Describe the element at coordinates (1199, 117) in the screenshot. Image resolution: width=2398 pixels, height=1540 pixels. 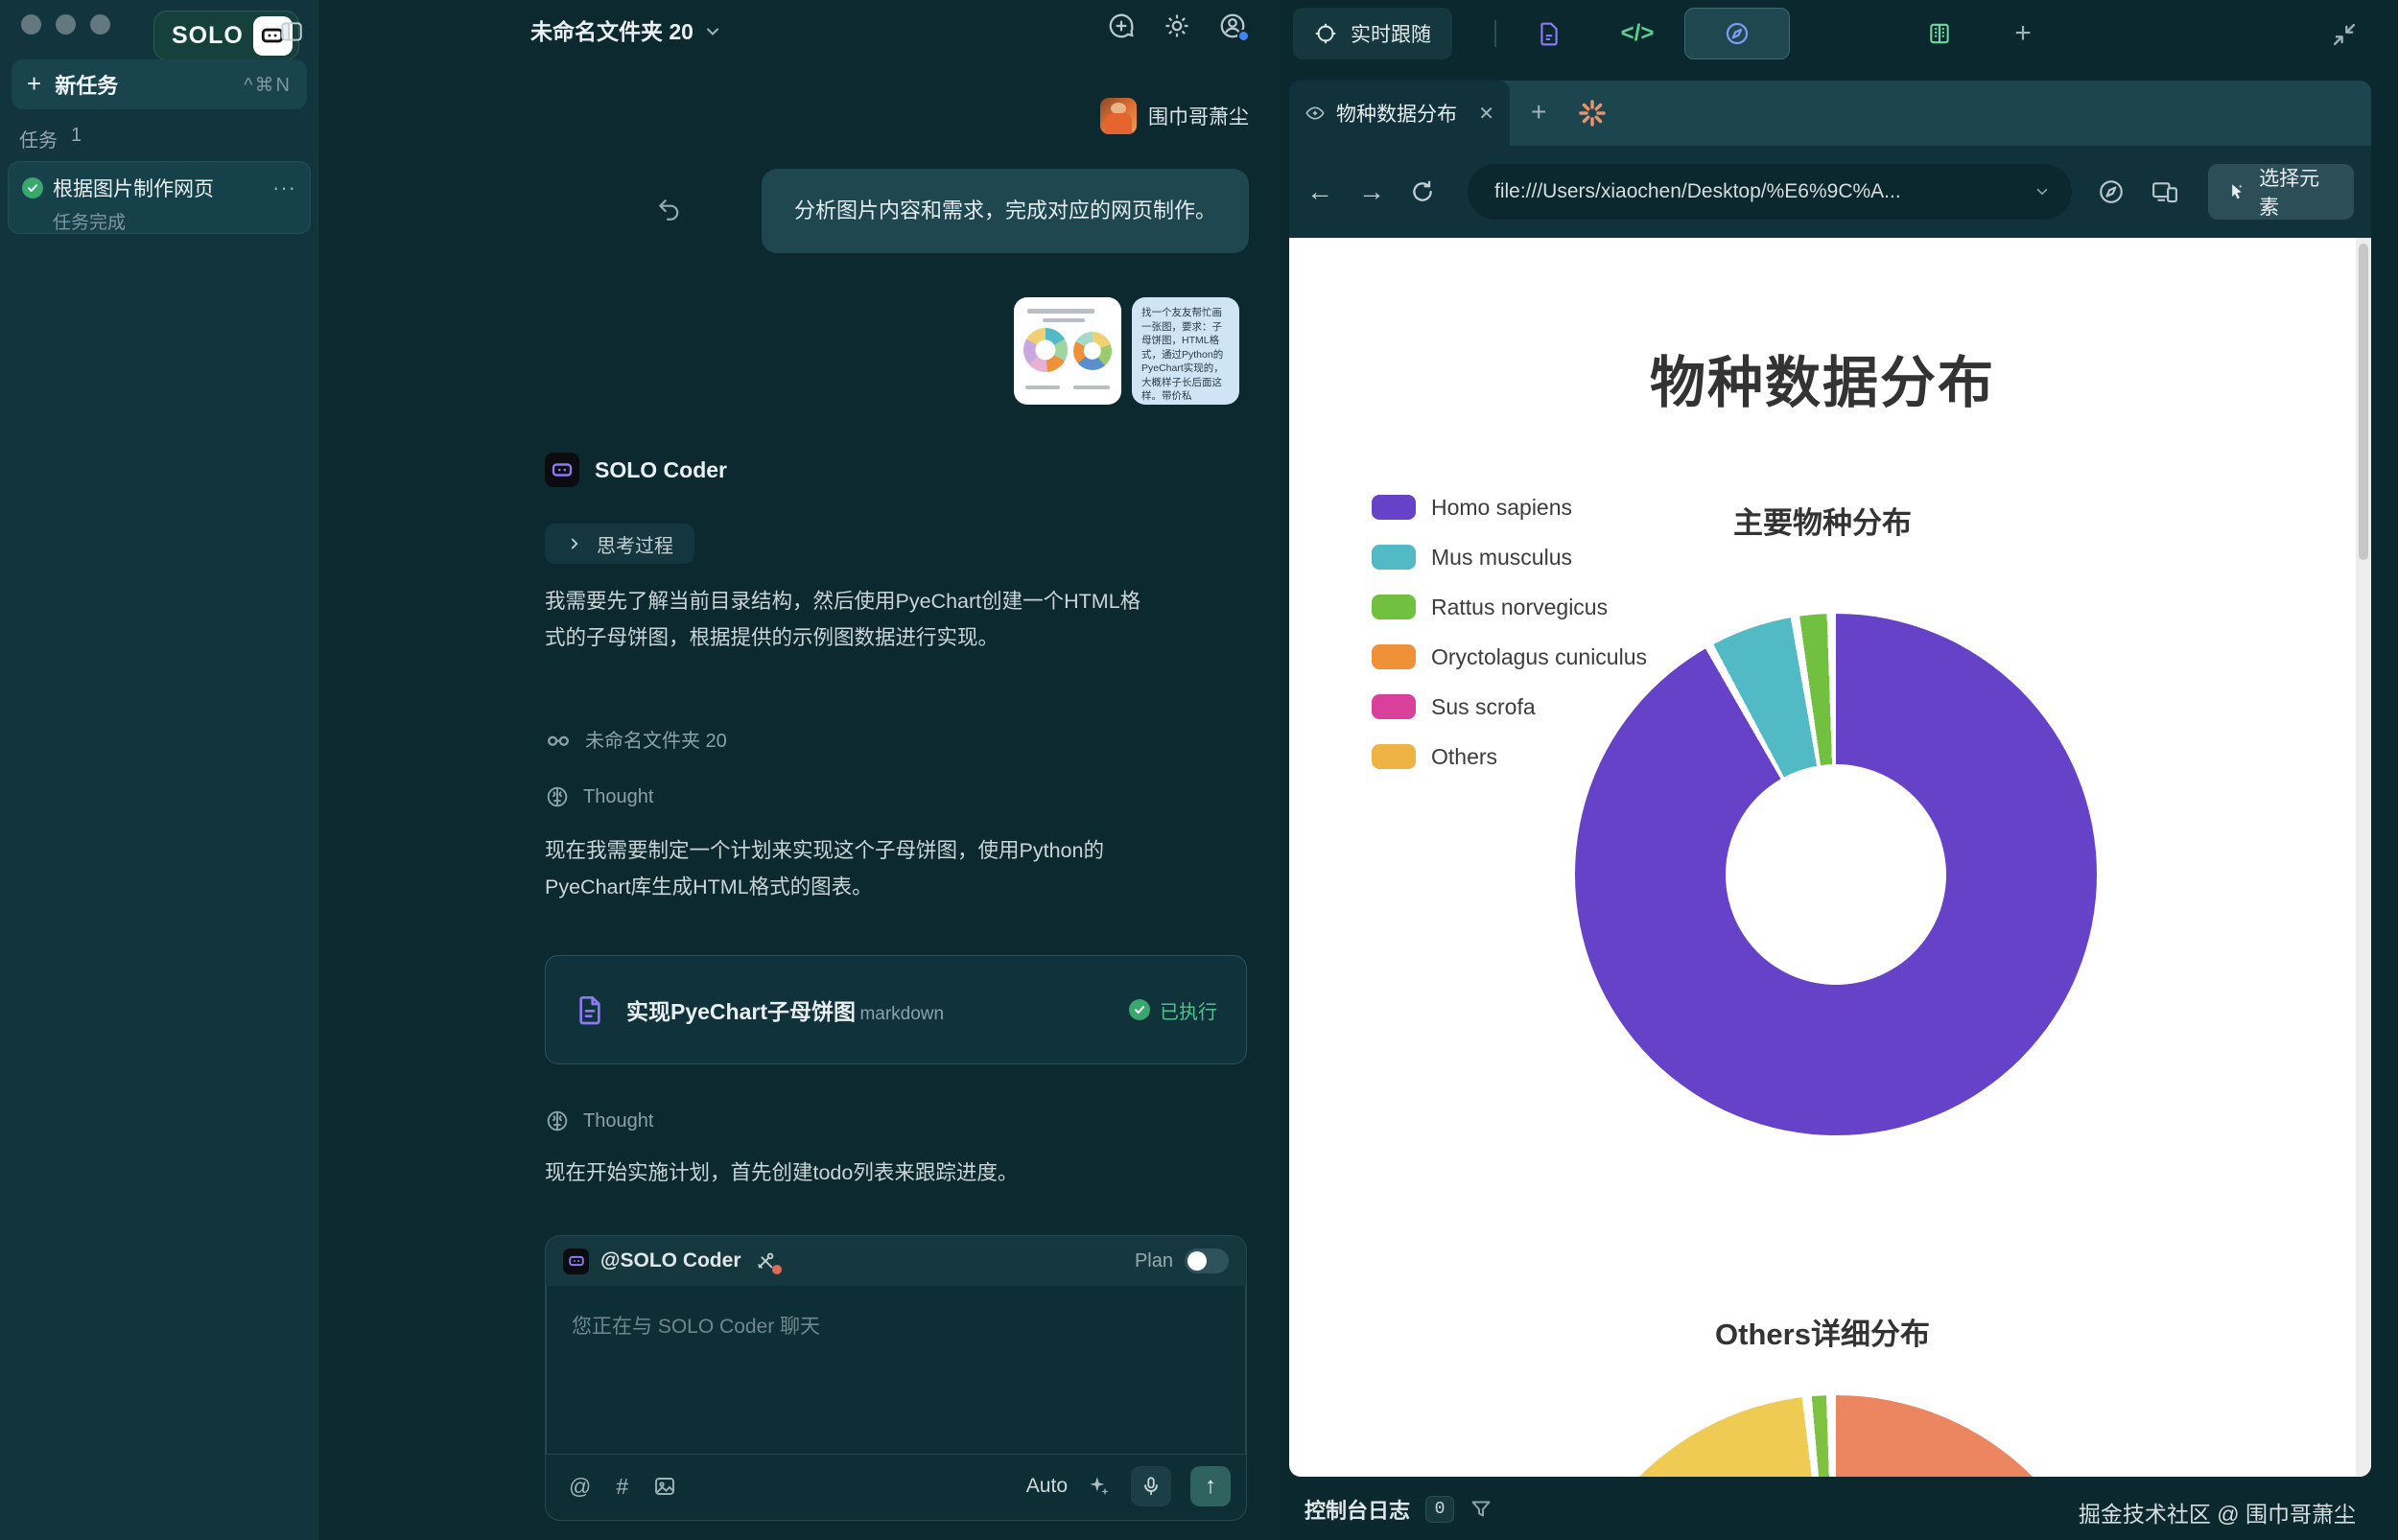
I see `user-name: 围巾哥萧尘` at that location.